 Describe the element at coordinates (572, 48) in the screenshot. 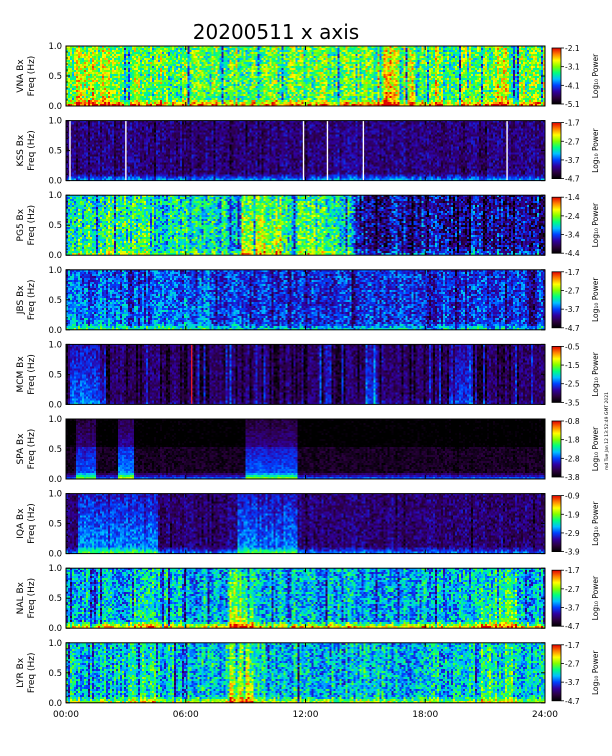

I see `colorbar-tick-label: -2.1` at that location.